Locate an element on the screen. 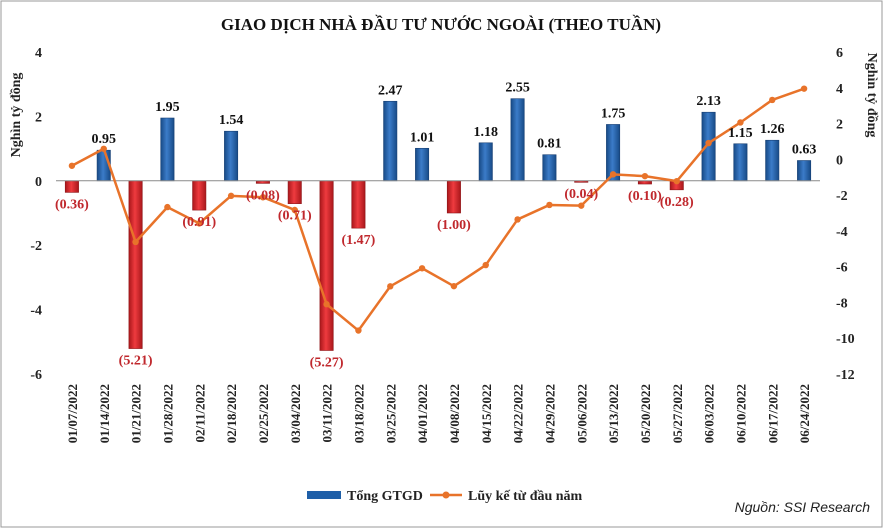  data-label: (0.04) is located at coordinates (581, 194).